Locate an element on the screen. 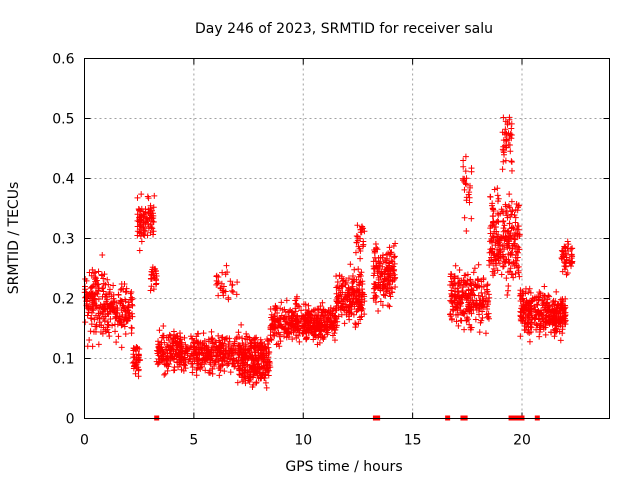 The height and width of the screenshot is (480, 640). y-tick-label: 0.3 is located at coordinates (63, 240).